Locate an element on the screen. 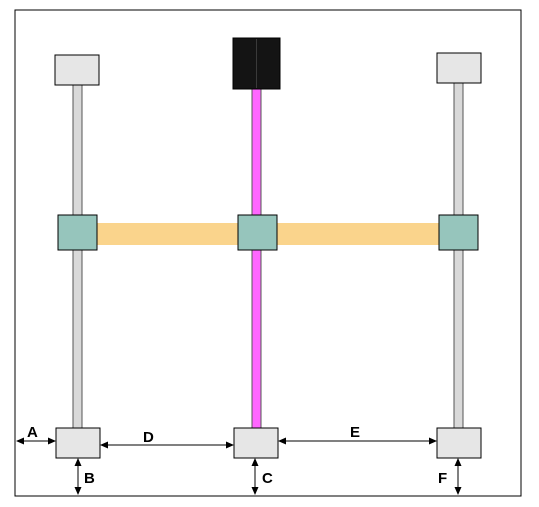 This screenshot has height=507, width=539. label-d: D is located at coordinates (148, 437).